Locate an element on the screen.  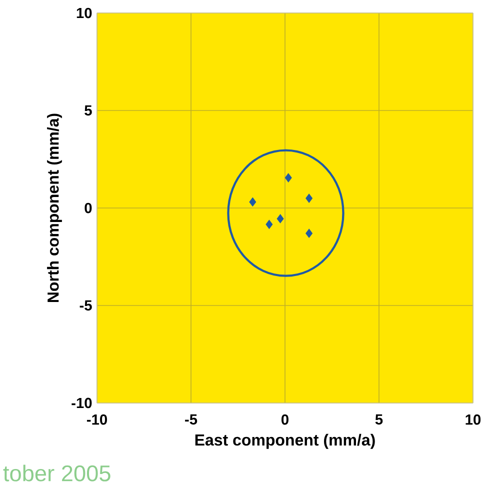
y-axis-title: North component (mm/a) is located at coordinates (54, 208).